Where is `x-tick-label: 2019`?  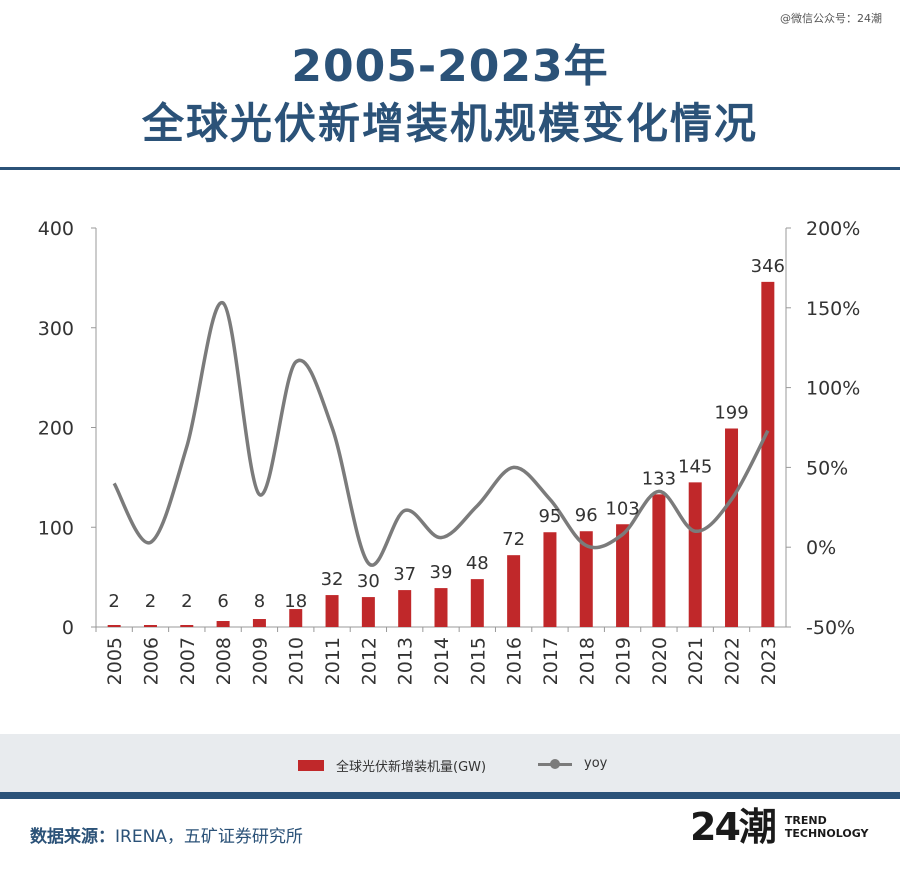 x-tick-label: 2019 is located at coordinates (624, 661).